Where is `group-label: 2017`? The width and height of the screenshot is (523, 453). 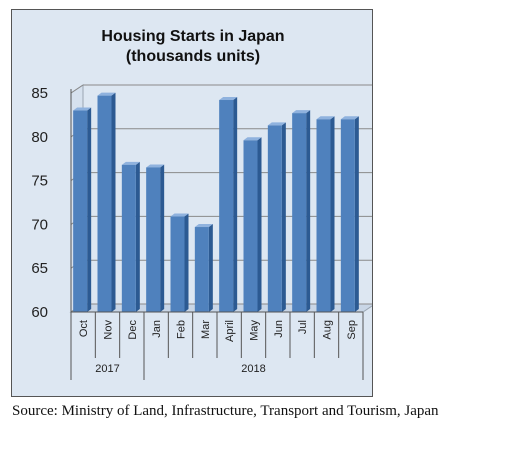
group-label: 2017 is located at coordinates (107, 369).